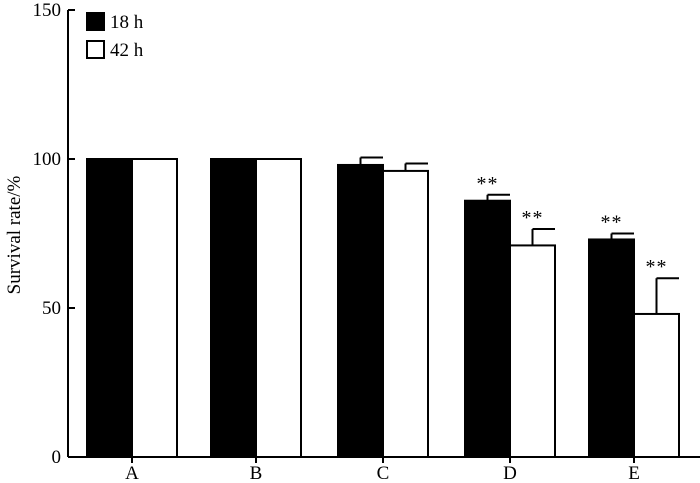  What do you see at coordinates (95, 21) in the screenshot?
I see `legend-swatch-series1` at bounding box center [95, 21].